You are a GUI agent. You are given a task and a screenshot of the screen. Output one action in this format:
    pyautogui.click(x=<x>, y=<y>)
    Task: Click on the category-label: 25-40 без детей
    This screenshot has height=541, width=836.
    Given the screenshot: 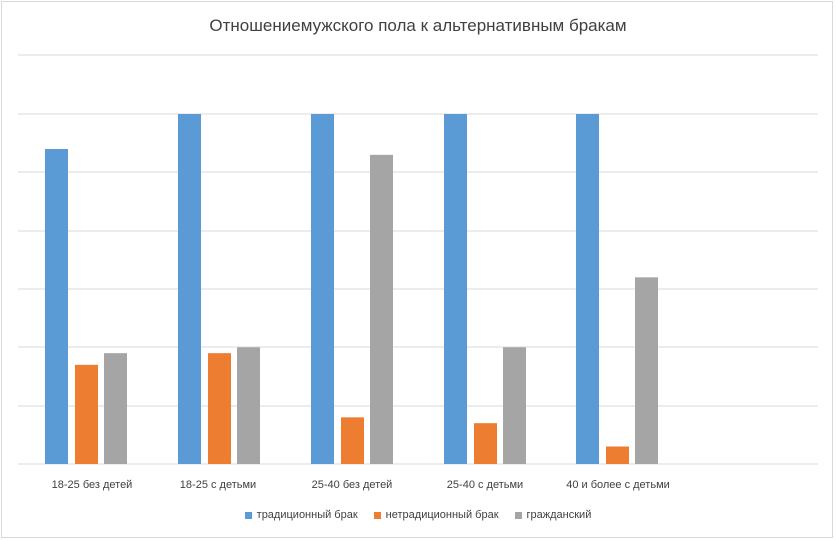 What is the action you would take?
    pyautogui.click(x=352, y=485)
    